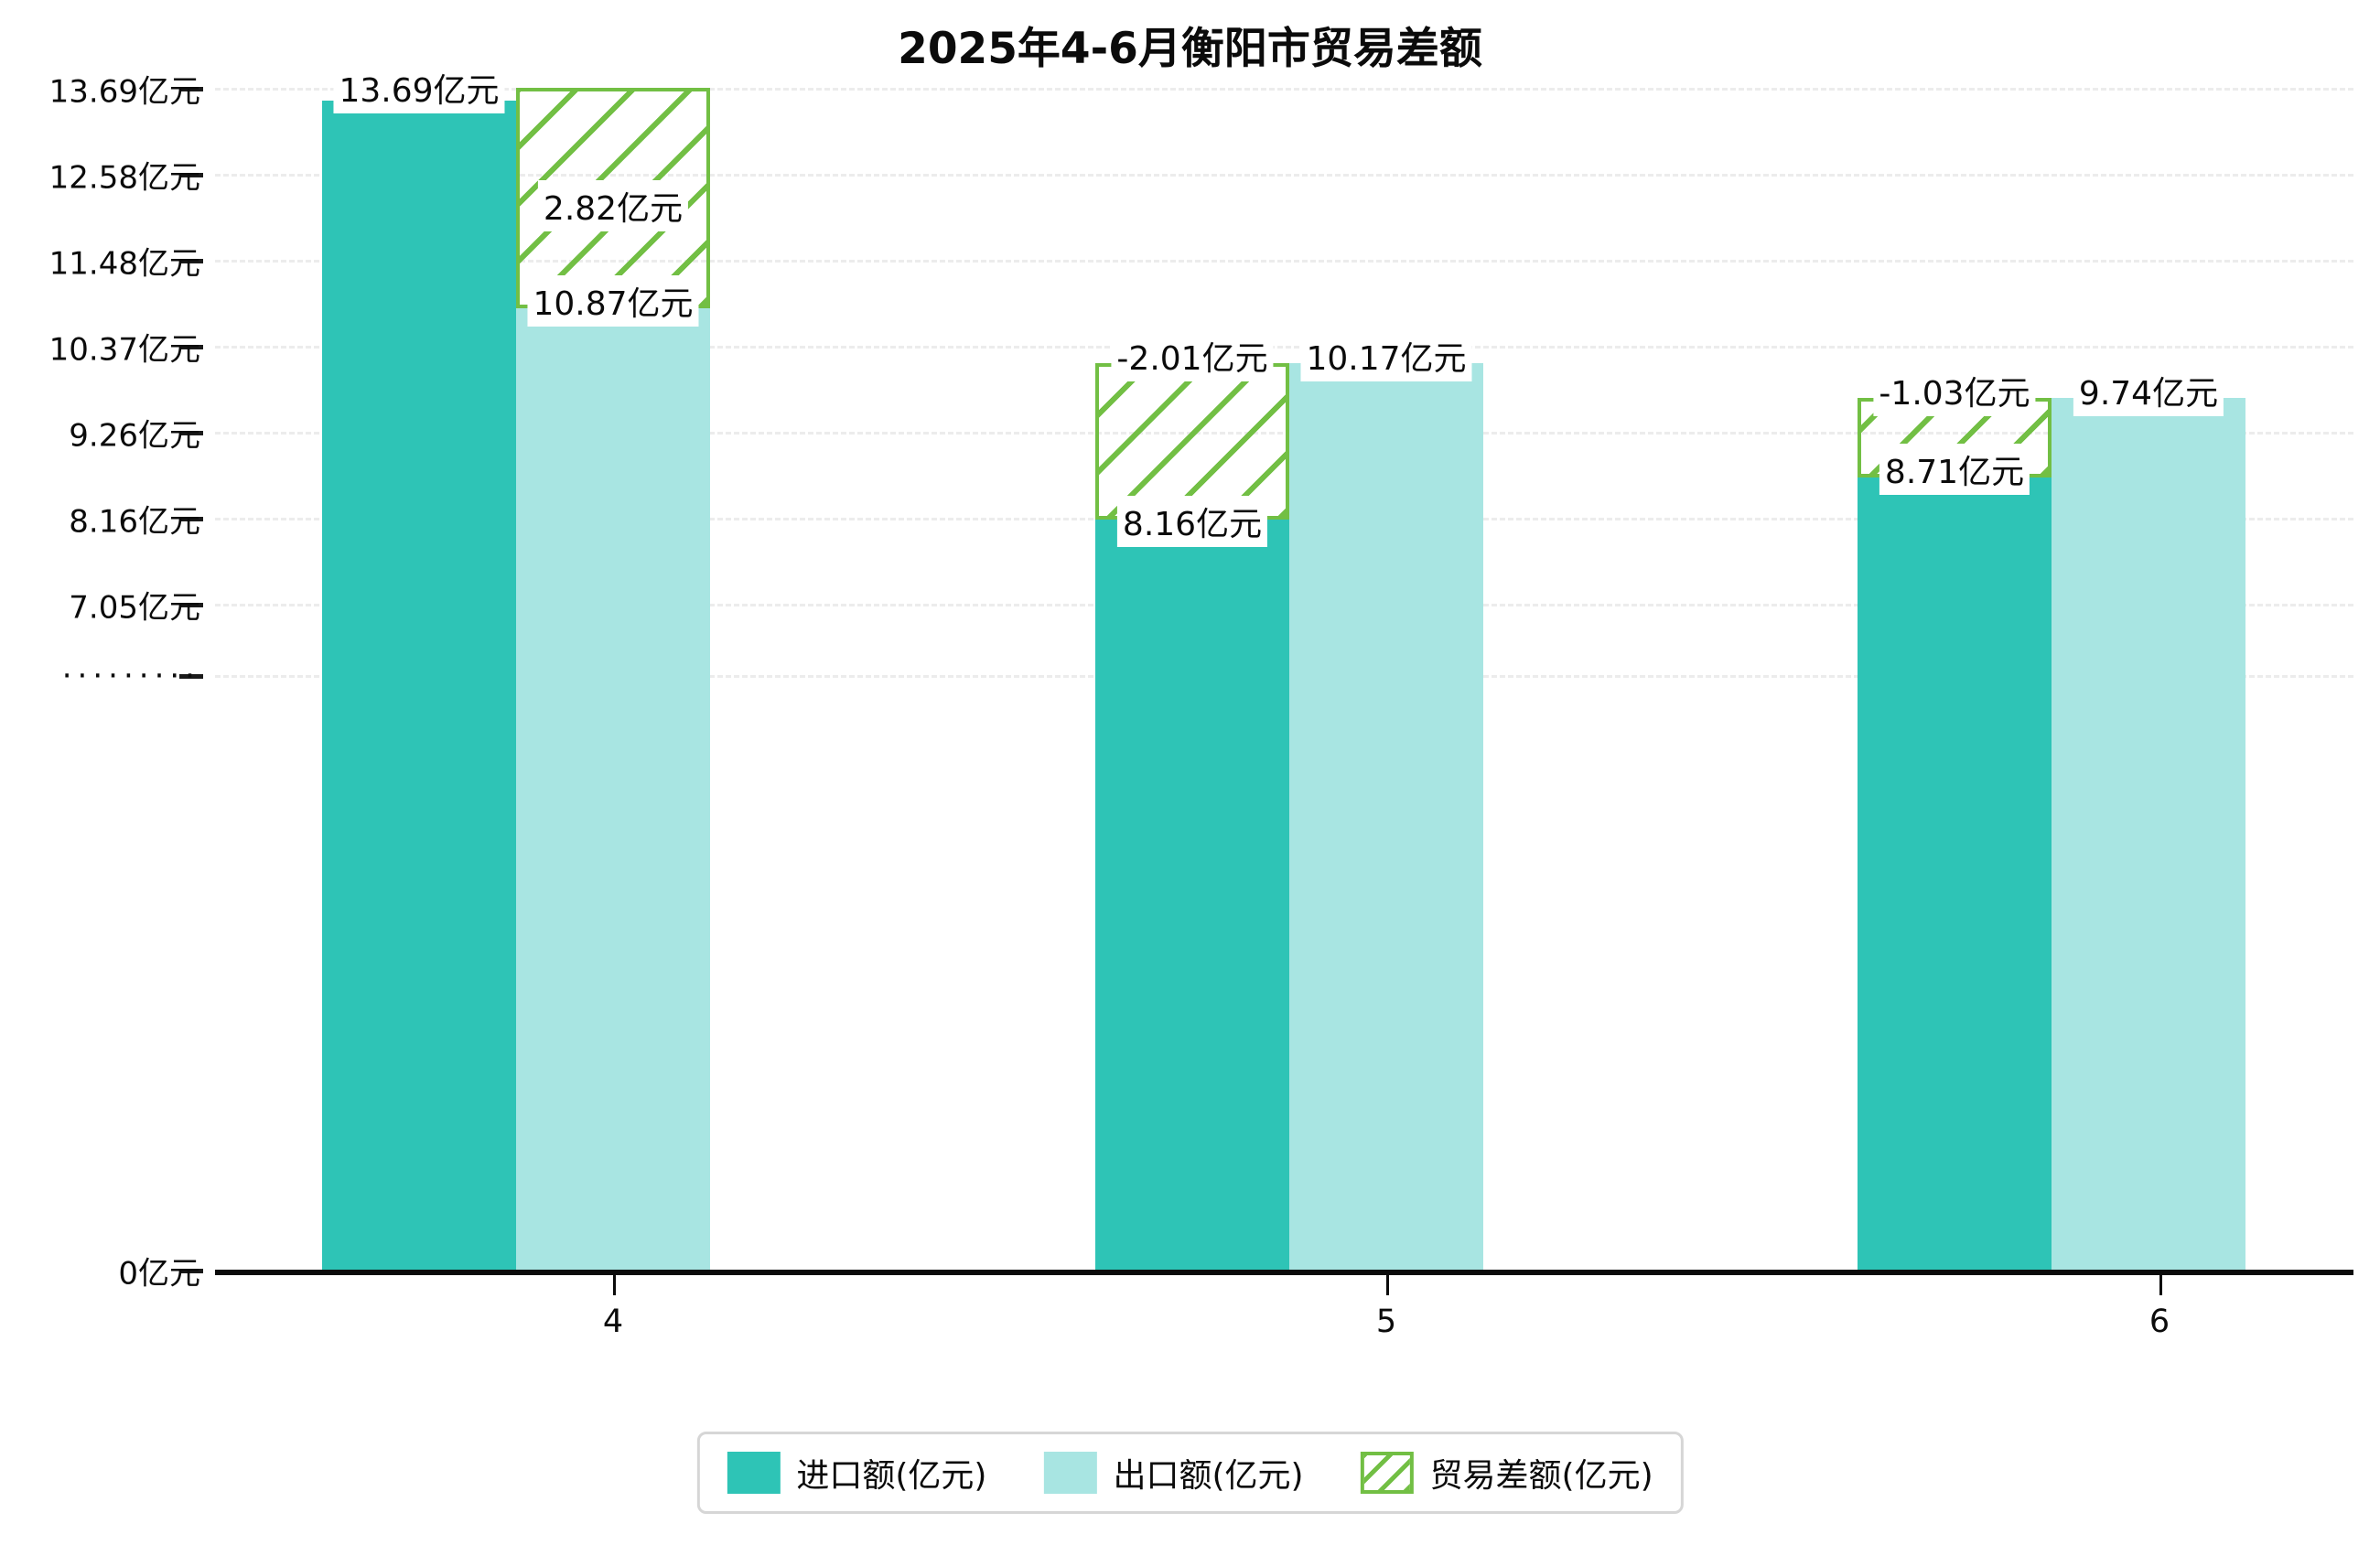 The image size is (2380, 1545). Describe the element at coordinates (134, 522) in the screenshot. I see `y-axis-label: 8.16亿元` at that location.